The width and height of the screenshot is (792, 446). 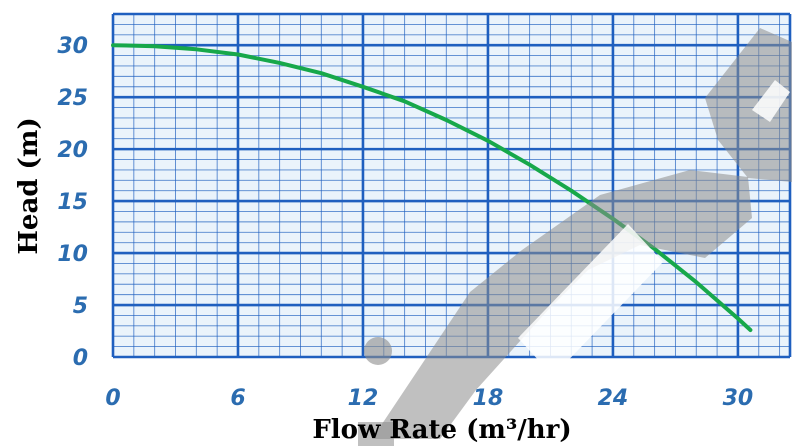 What do you see at coordinates (590, 300) in the screenshot?
I see `watermark-hole` at bounding box center [590, 300].